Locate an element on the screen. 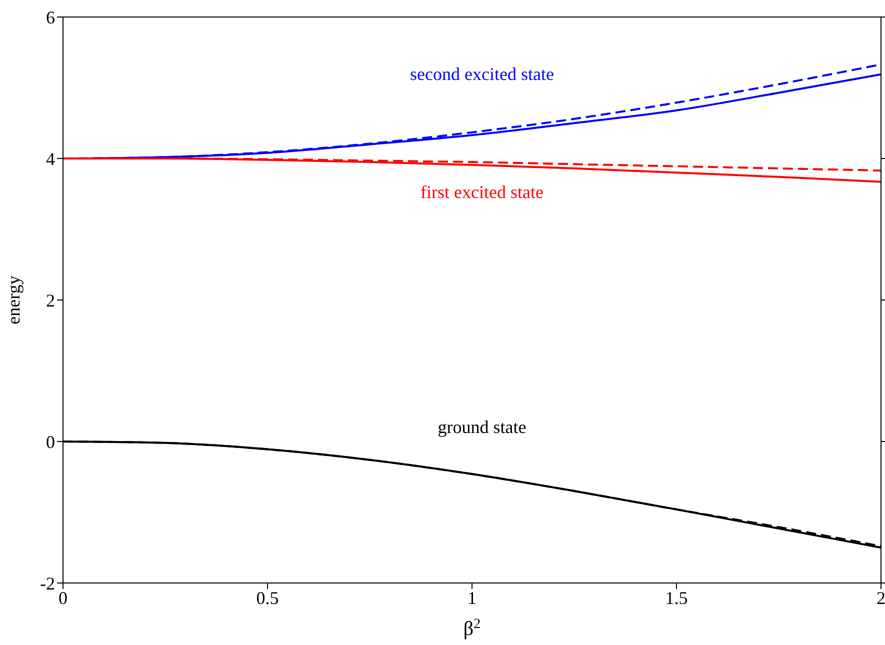 The width and height of the screenshot is (885, 645). y-tick-label: 2 is located at coordinates (50, 300).